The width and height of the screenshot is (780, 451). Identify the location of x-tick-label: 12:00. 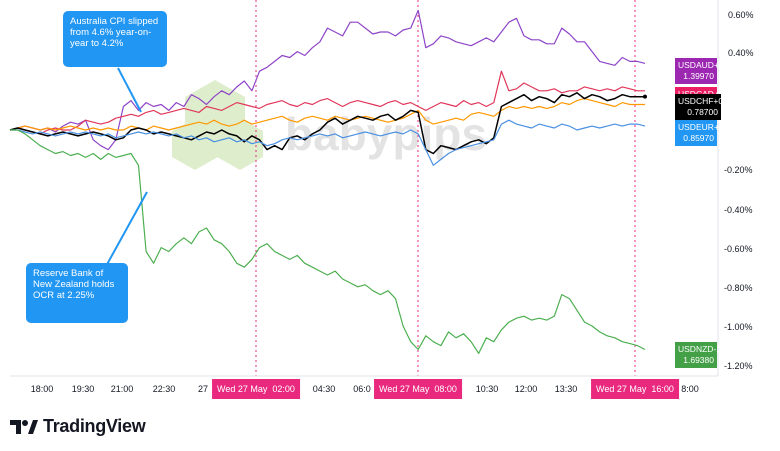
(526, 389).